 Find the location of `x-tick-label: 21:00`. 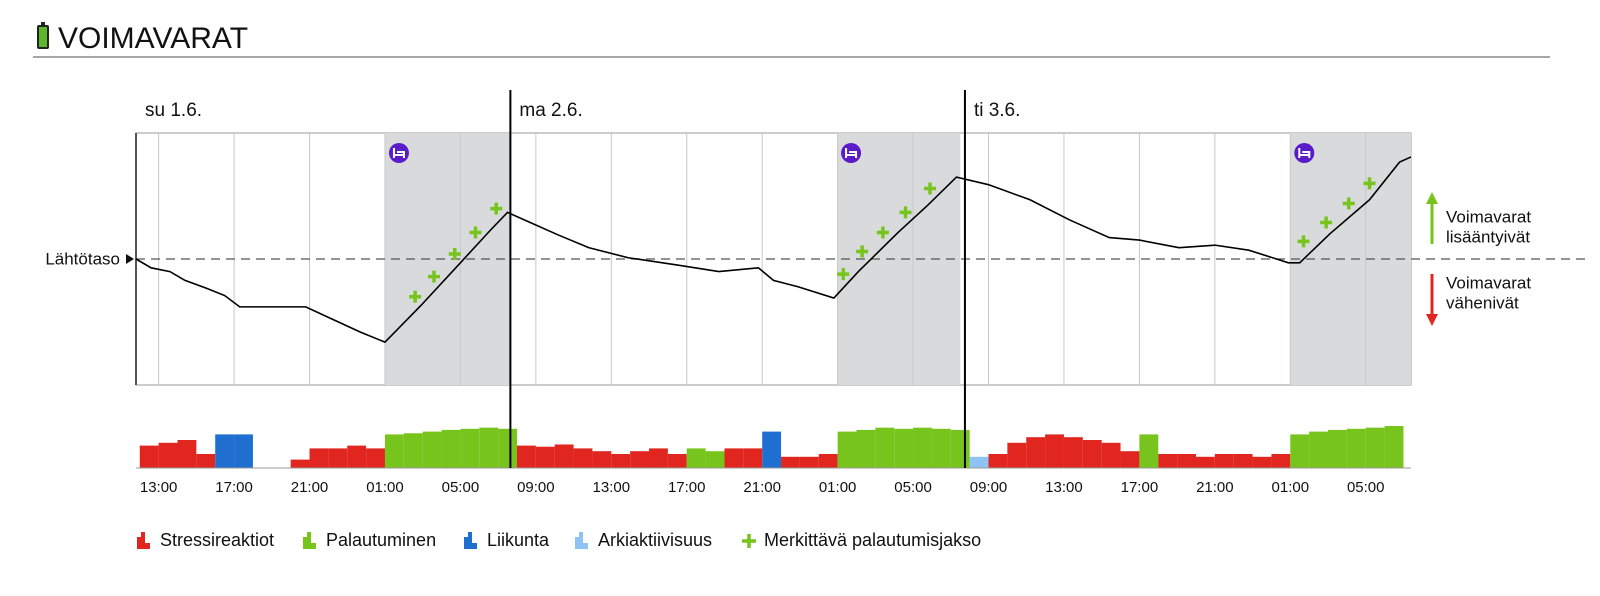

x-tick-label: 21:00 is located at coordinates (1215, 487).